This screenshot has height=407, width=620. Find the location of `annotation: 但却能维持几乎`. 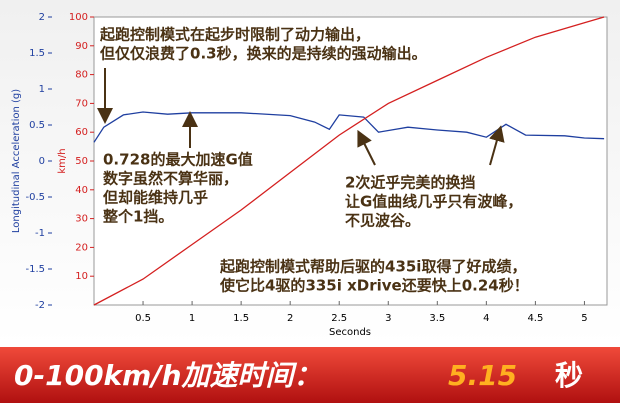

annotation: 但却能维持几乎 is located at coordinates (155, 198).